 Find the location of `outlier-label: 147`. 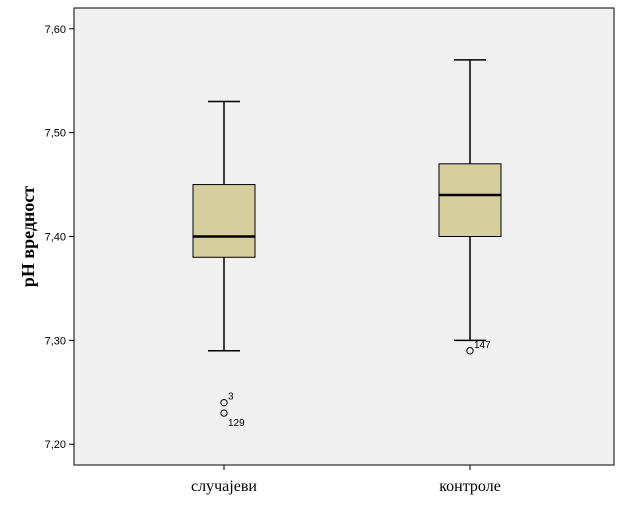

outlier-label: 147 is located at coordinates (482, 345).